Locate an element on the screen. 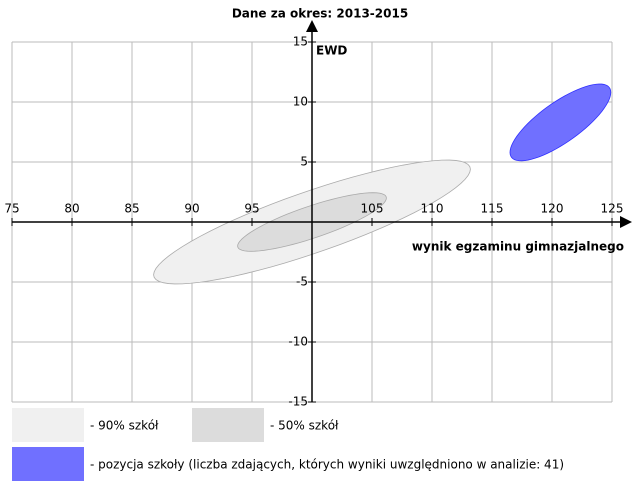  x-tick-label: 120 is located at coordinates (552, 209).